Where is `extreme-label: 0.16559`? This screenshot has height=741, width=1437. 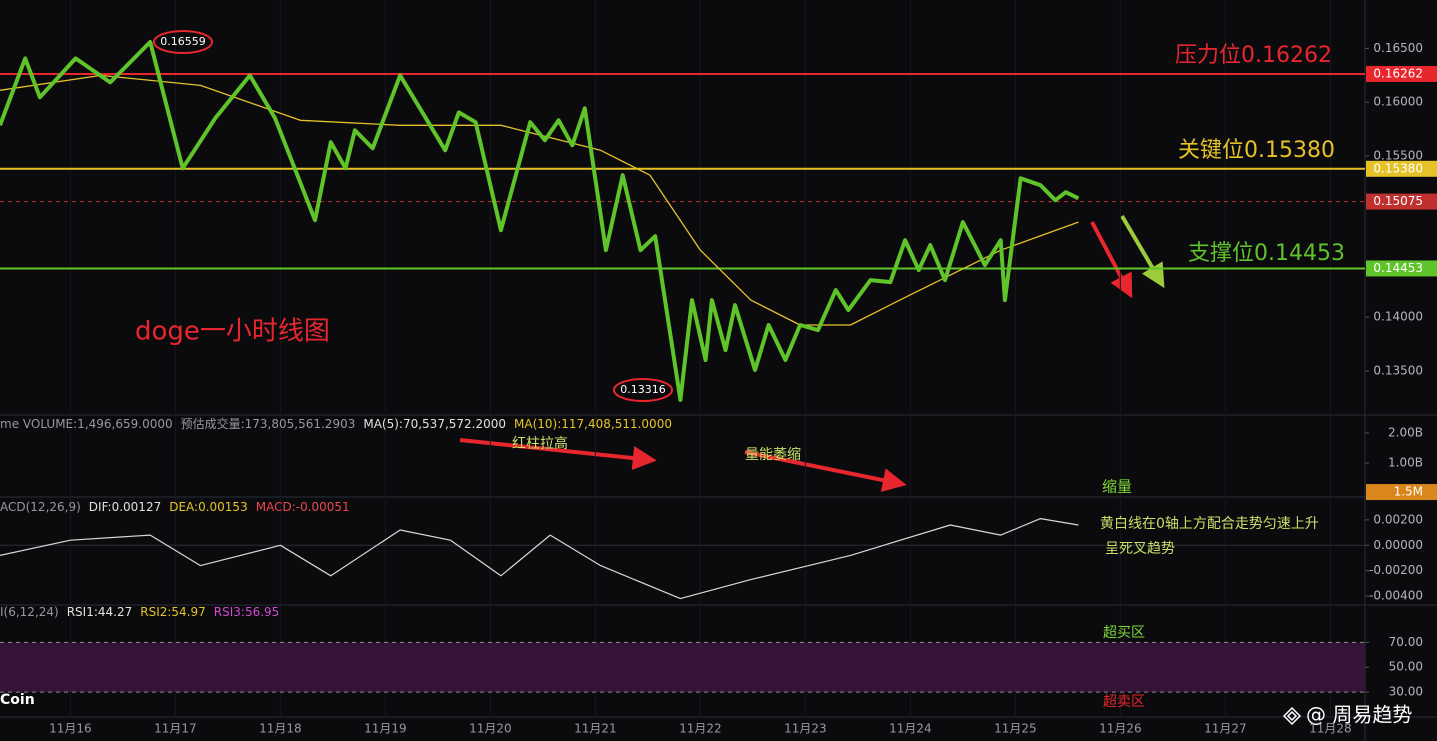 extreme-label: 0.16559 is located at coordinates (183, 41).